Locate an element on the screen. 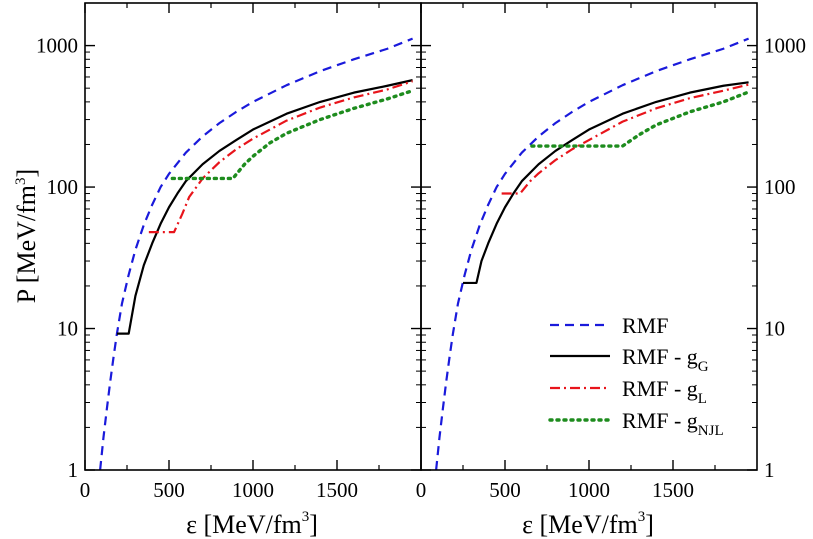 This screenshot has width=813, height=539. series-g-njl-right is located at coordinates (640, 119).